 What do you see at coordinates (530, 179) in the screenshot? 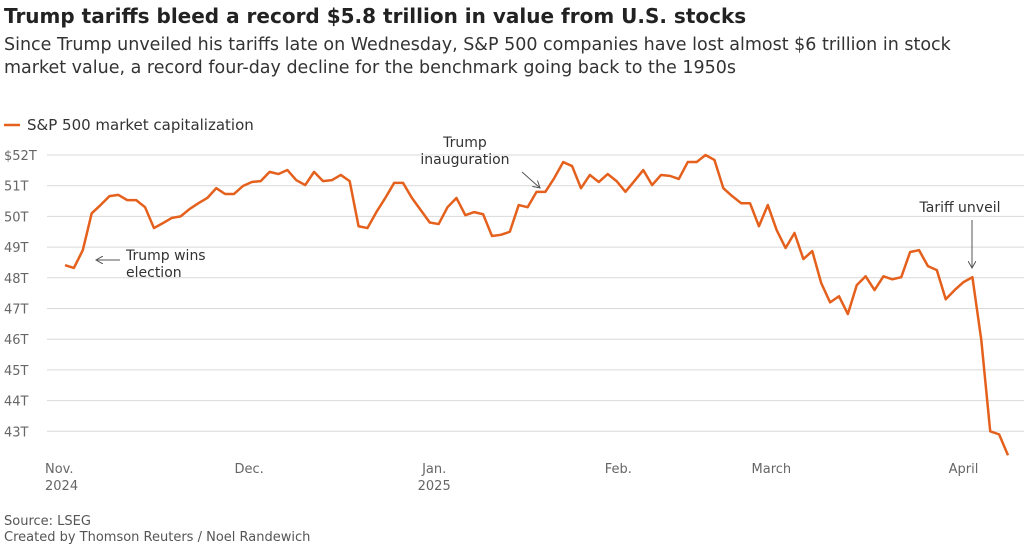
I see `annotation-arrow` at bounding box center [530, 179].